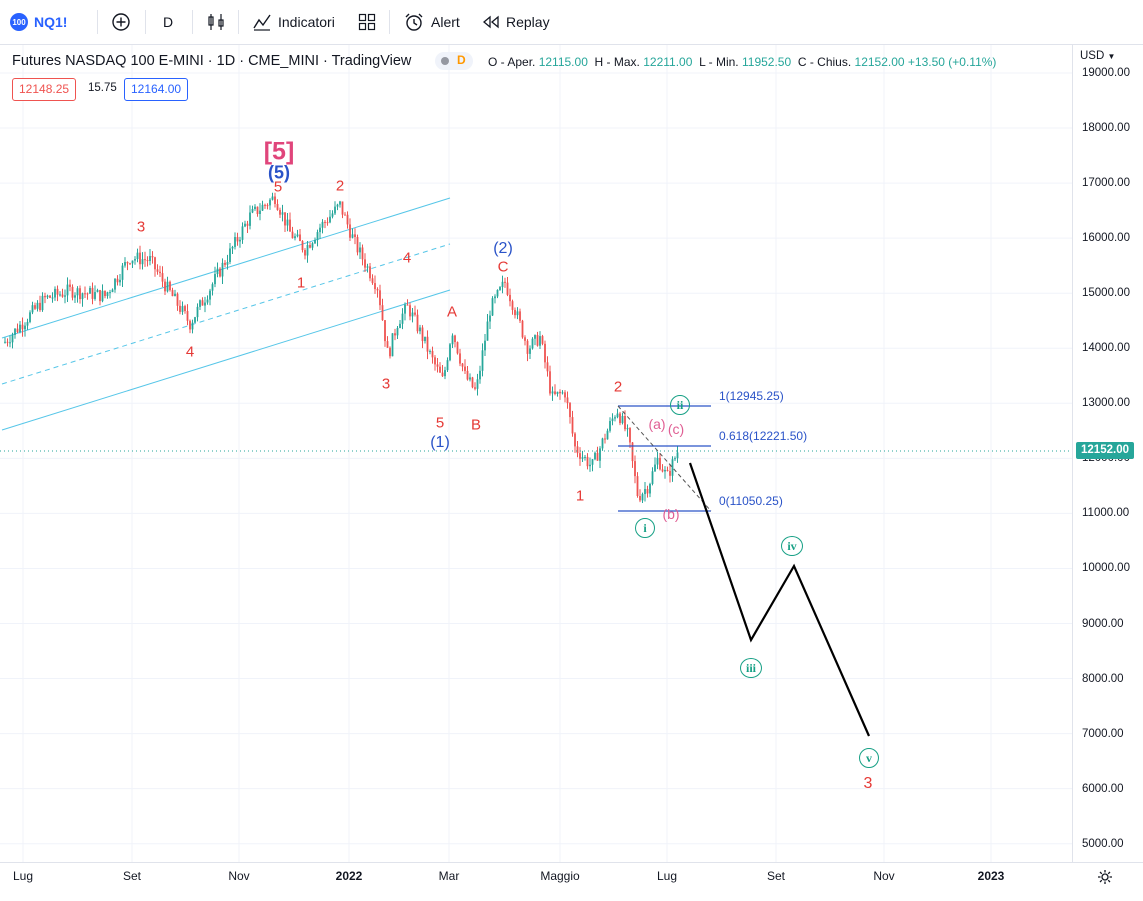 Image resolution: width=1143 pixels, height=901 pixels. I want to click on nasdaq-100-icon: 100, so click(19, 22).